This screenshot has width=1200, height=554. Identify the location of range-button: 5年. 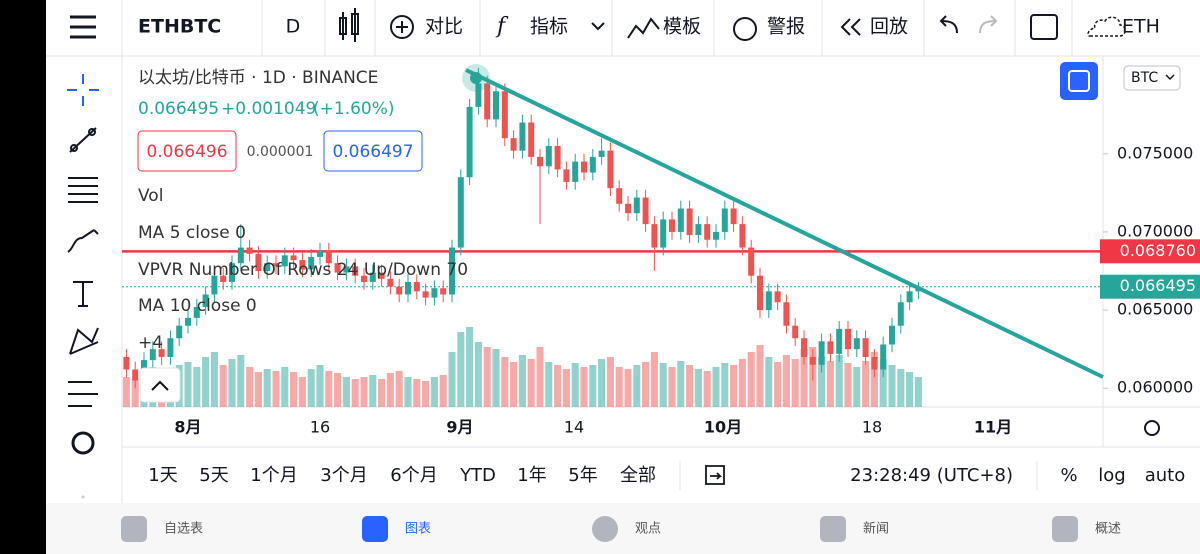
(582, 475).